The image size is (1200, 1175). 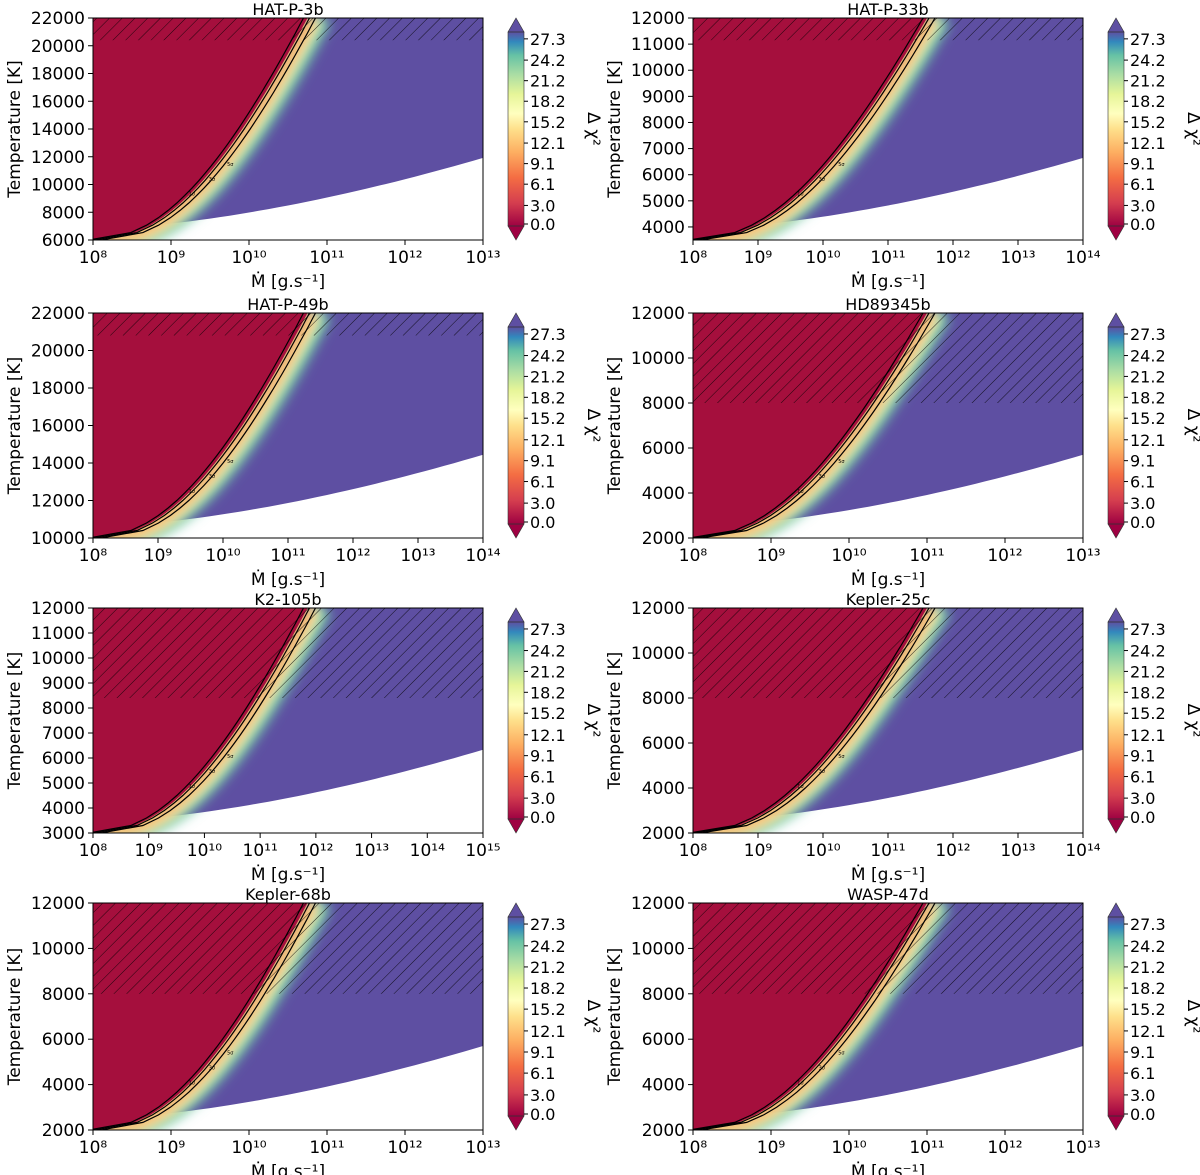 What do you see at coordinates (818, 129) in the screenshot?
I see `contour-5sigma` at bounding box center [818, 129].